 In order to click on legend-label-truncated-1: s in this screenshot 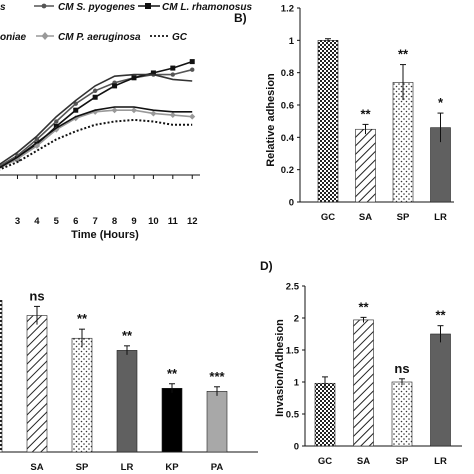, I will do `click(3, 7)`.